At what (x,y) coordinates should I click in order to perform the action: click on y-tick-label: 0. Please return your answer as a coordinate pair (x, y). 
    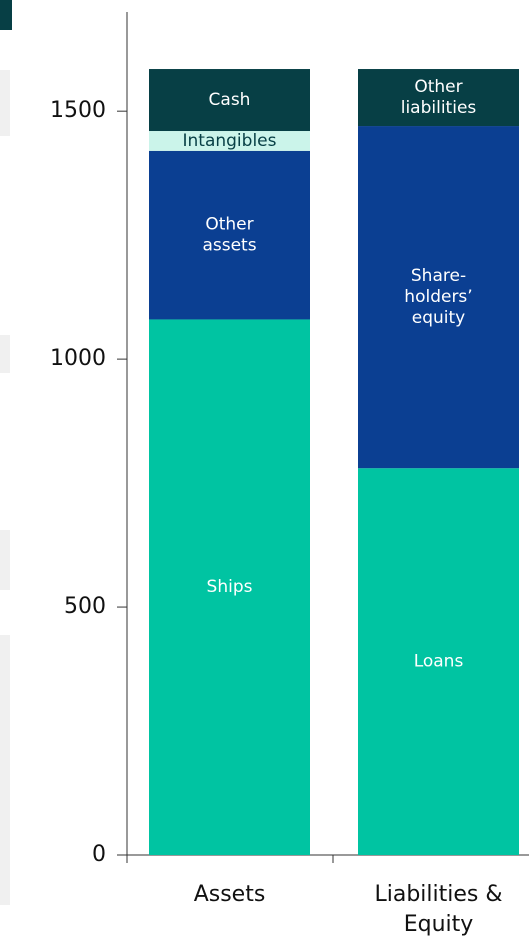
    Looking at the image, I should click on (99, 854).